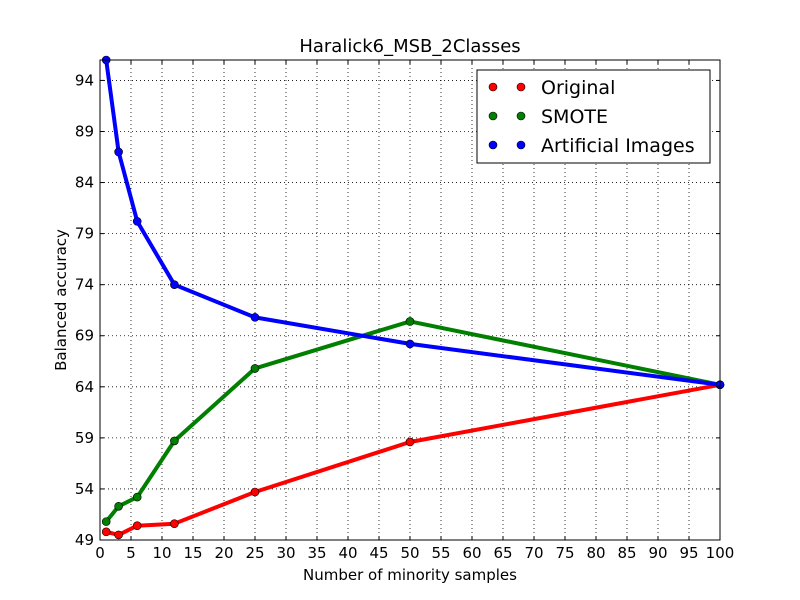  I want to click on legend-frame, so click(593, 116).